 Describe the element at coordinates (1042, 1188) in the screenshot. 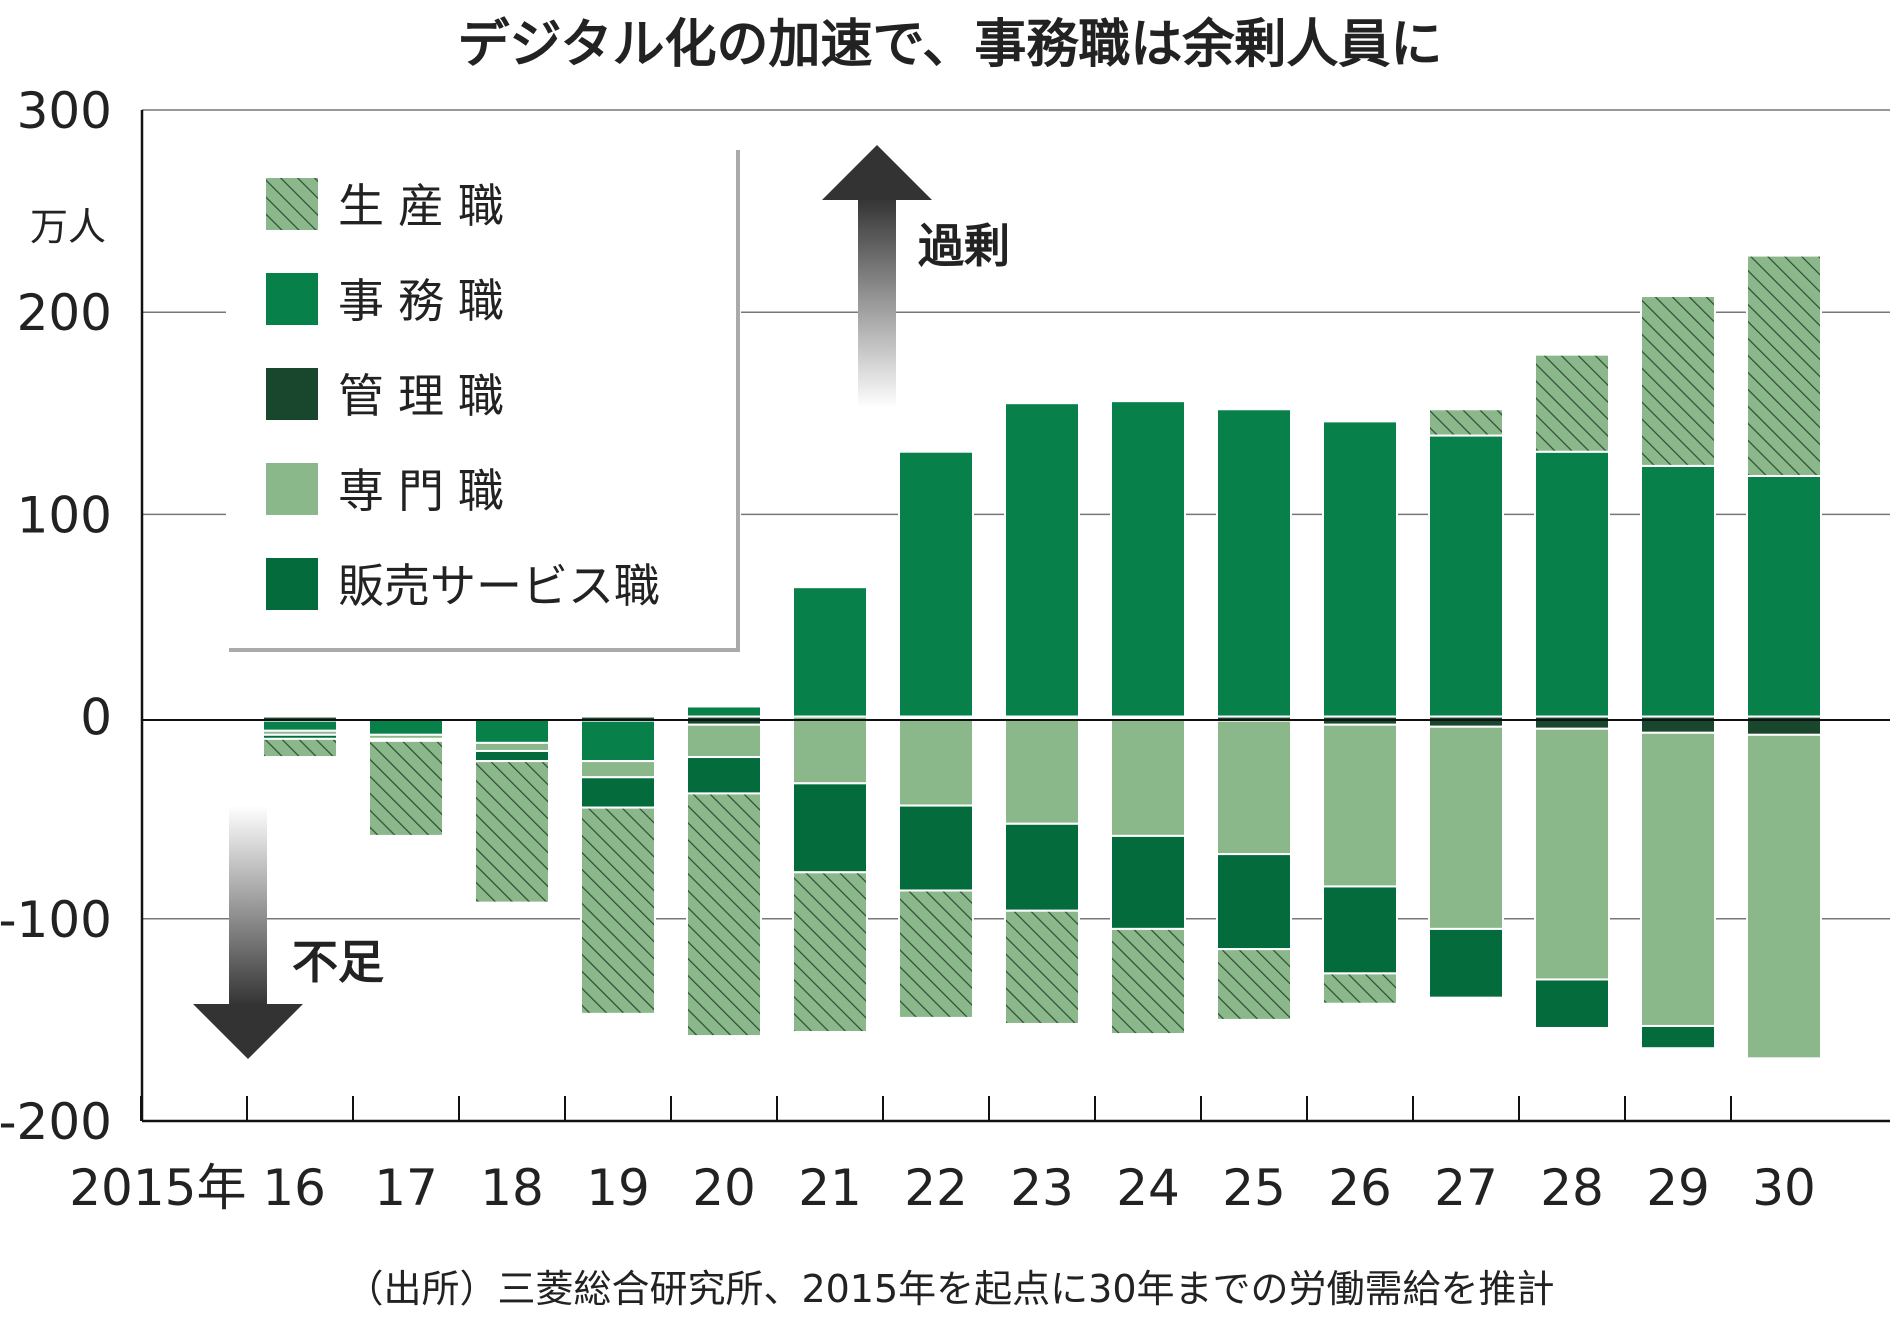

I see `x-tick-label: 23` at that location.